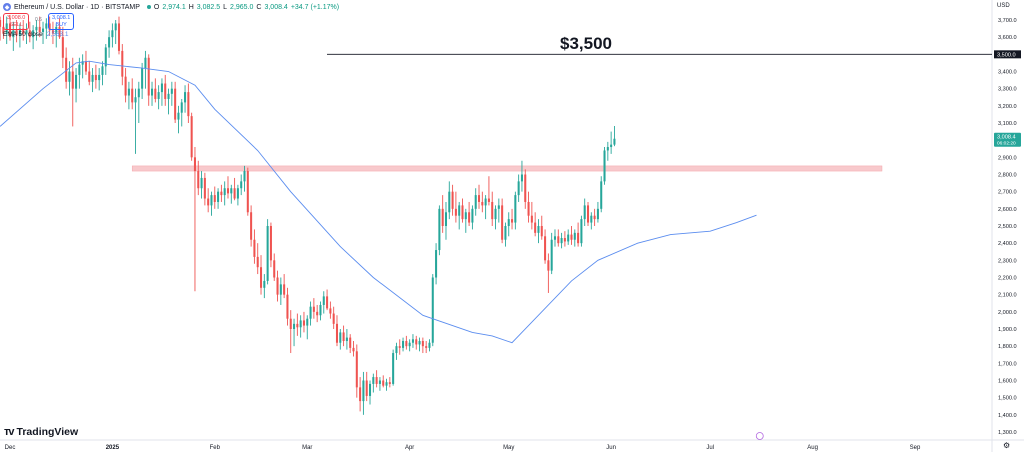 The width and height of the screenshot is (1024, 452). Describe the element at coordinates (1007, 107) in the screenshot. I see `y-tick-label: 3,200.0` at that location.